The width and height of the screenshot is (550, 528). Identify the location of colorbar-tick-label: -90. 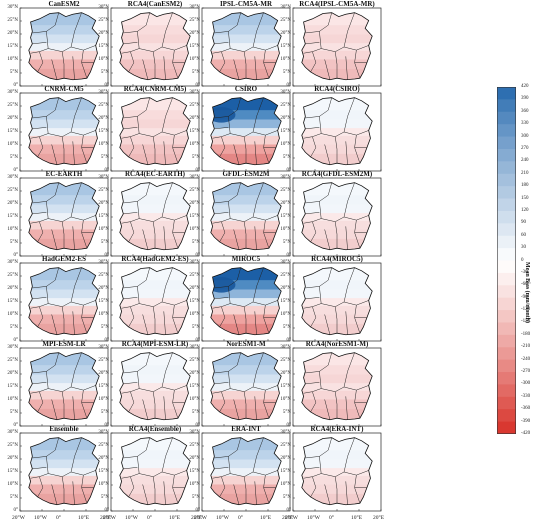
(524, 297).